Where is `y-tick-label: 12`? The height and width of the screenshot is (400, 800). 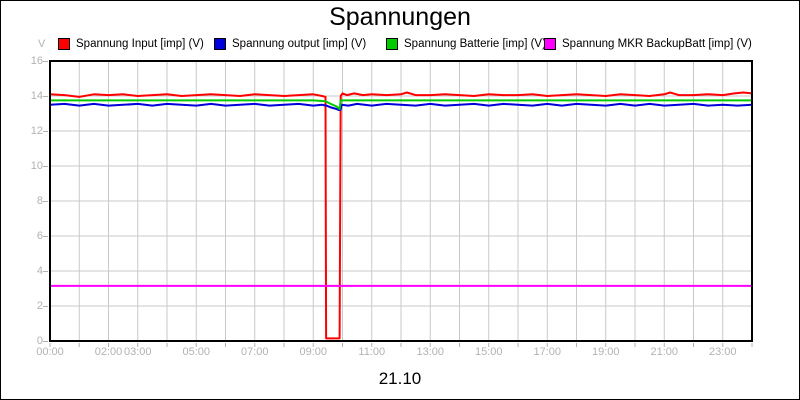 y-tick-label: 12 is located at coordinates (36, 131).